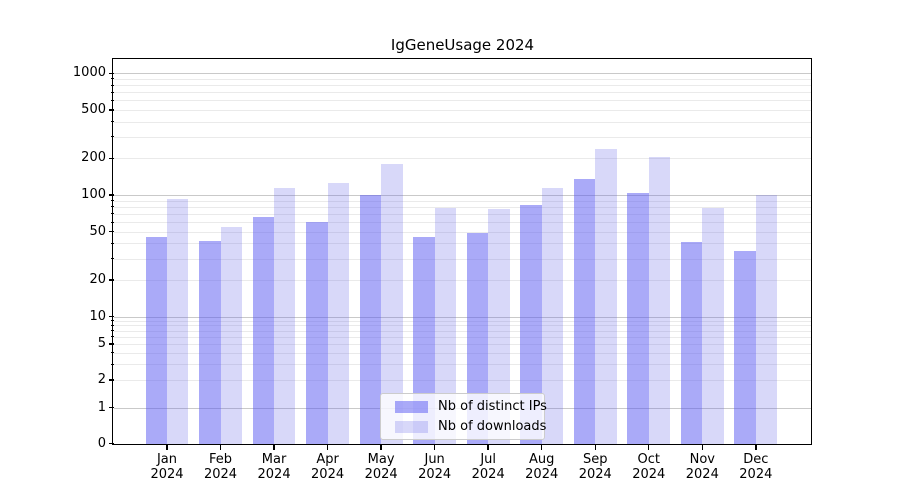  I want to click on x-tick-label: Nov 2024, so click(702, 467).